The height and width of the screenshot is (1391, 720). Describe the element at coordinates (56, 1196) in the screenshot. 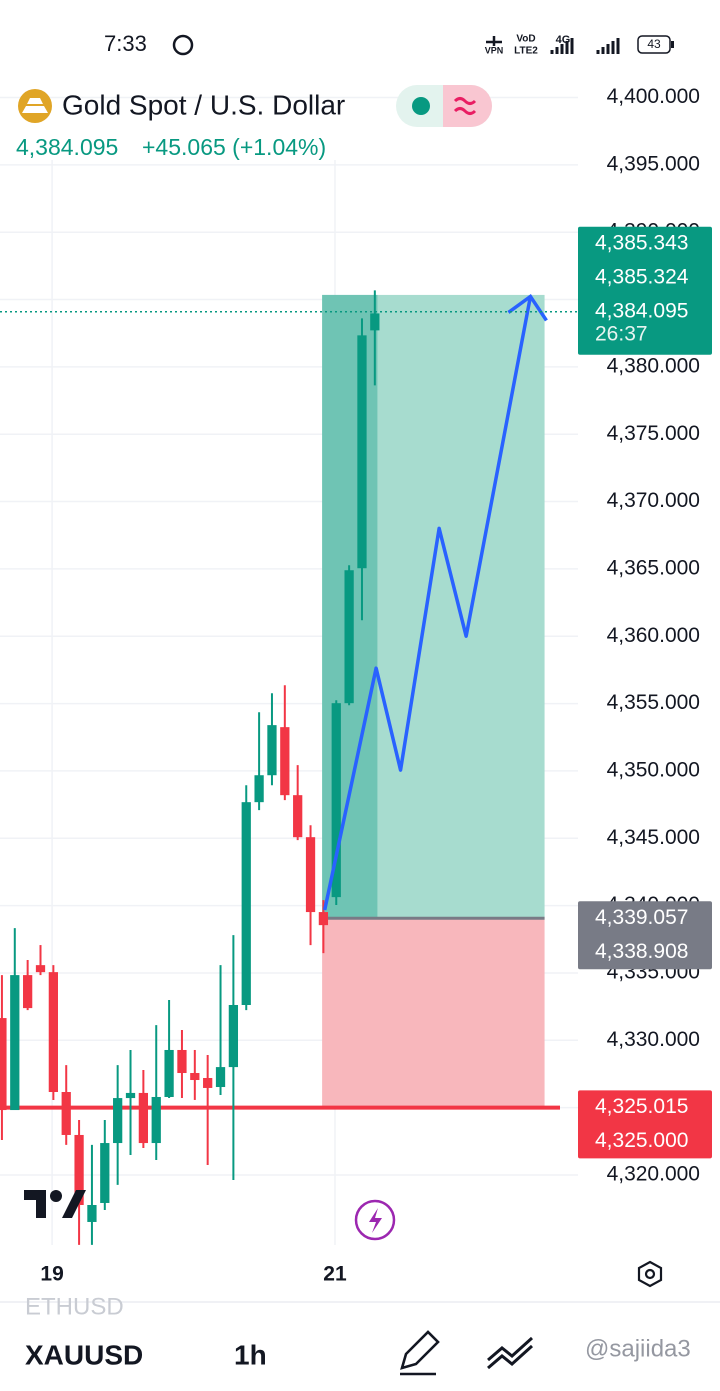

I see `tradingview-logo-dot` at that location.